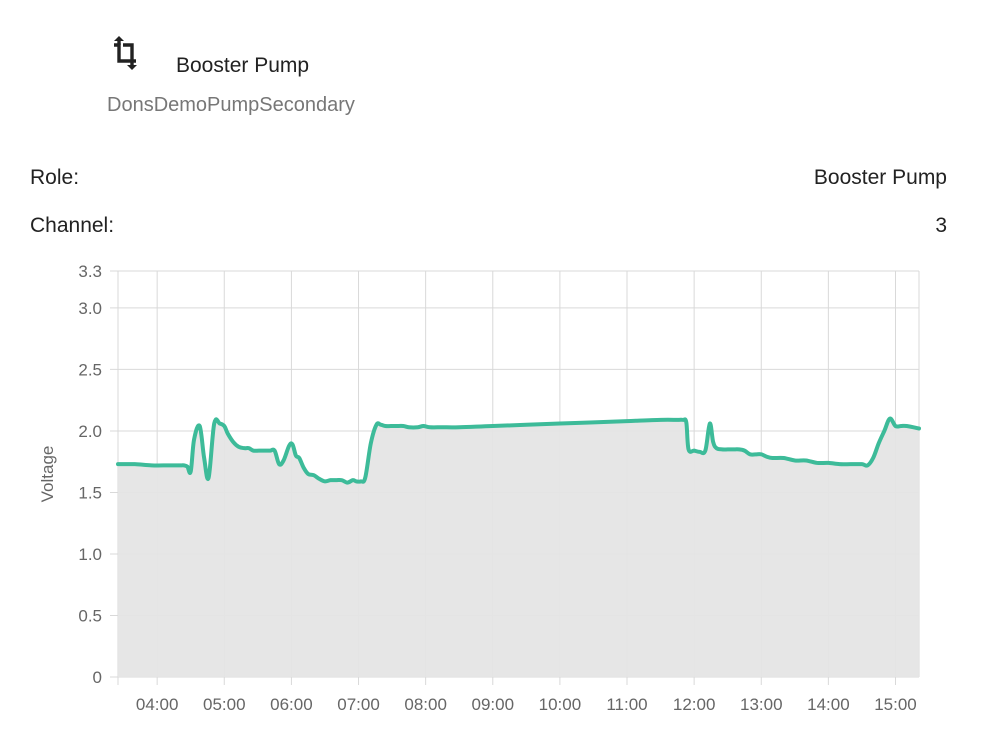  Describe the element at coordinates (518, 451) in the screenshot. I see `chart-points` at that location.